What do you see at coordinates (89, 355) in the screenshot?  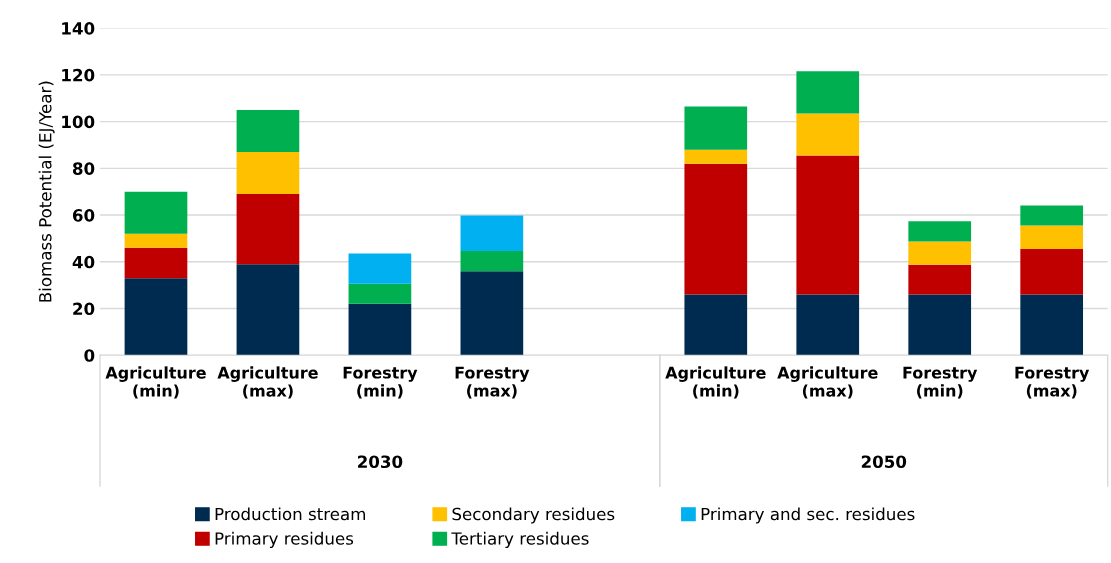 I see `y-tick-label: 0` at bounding box center [89, 355].